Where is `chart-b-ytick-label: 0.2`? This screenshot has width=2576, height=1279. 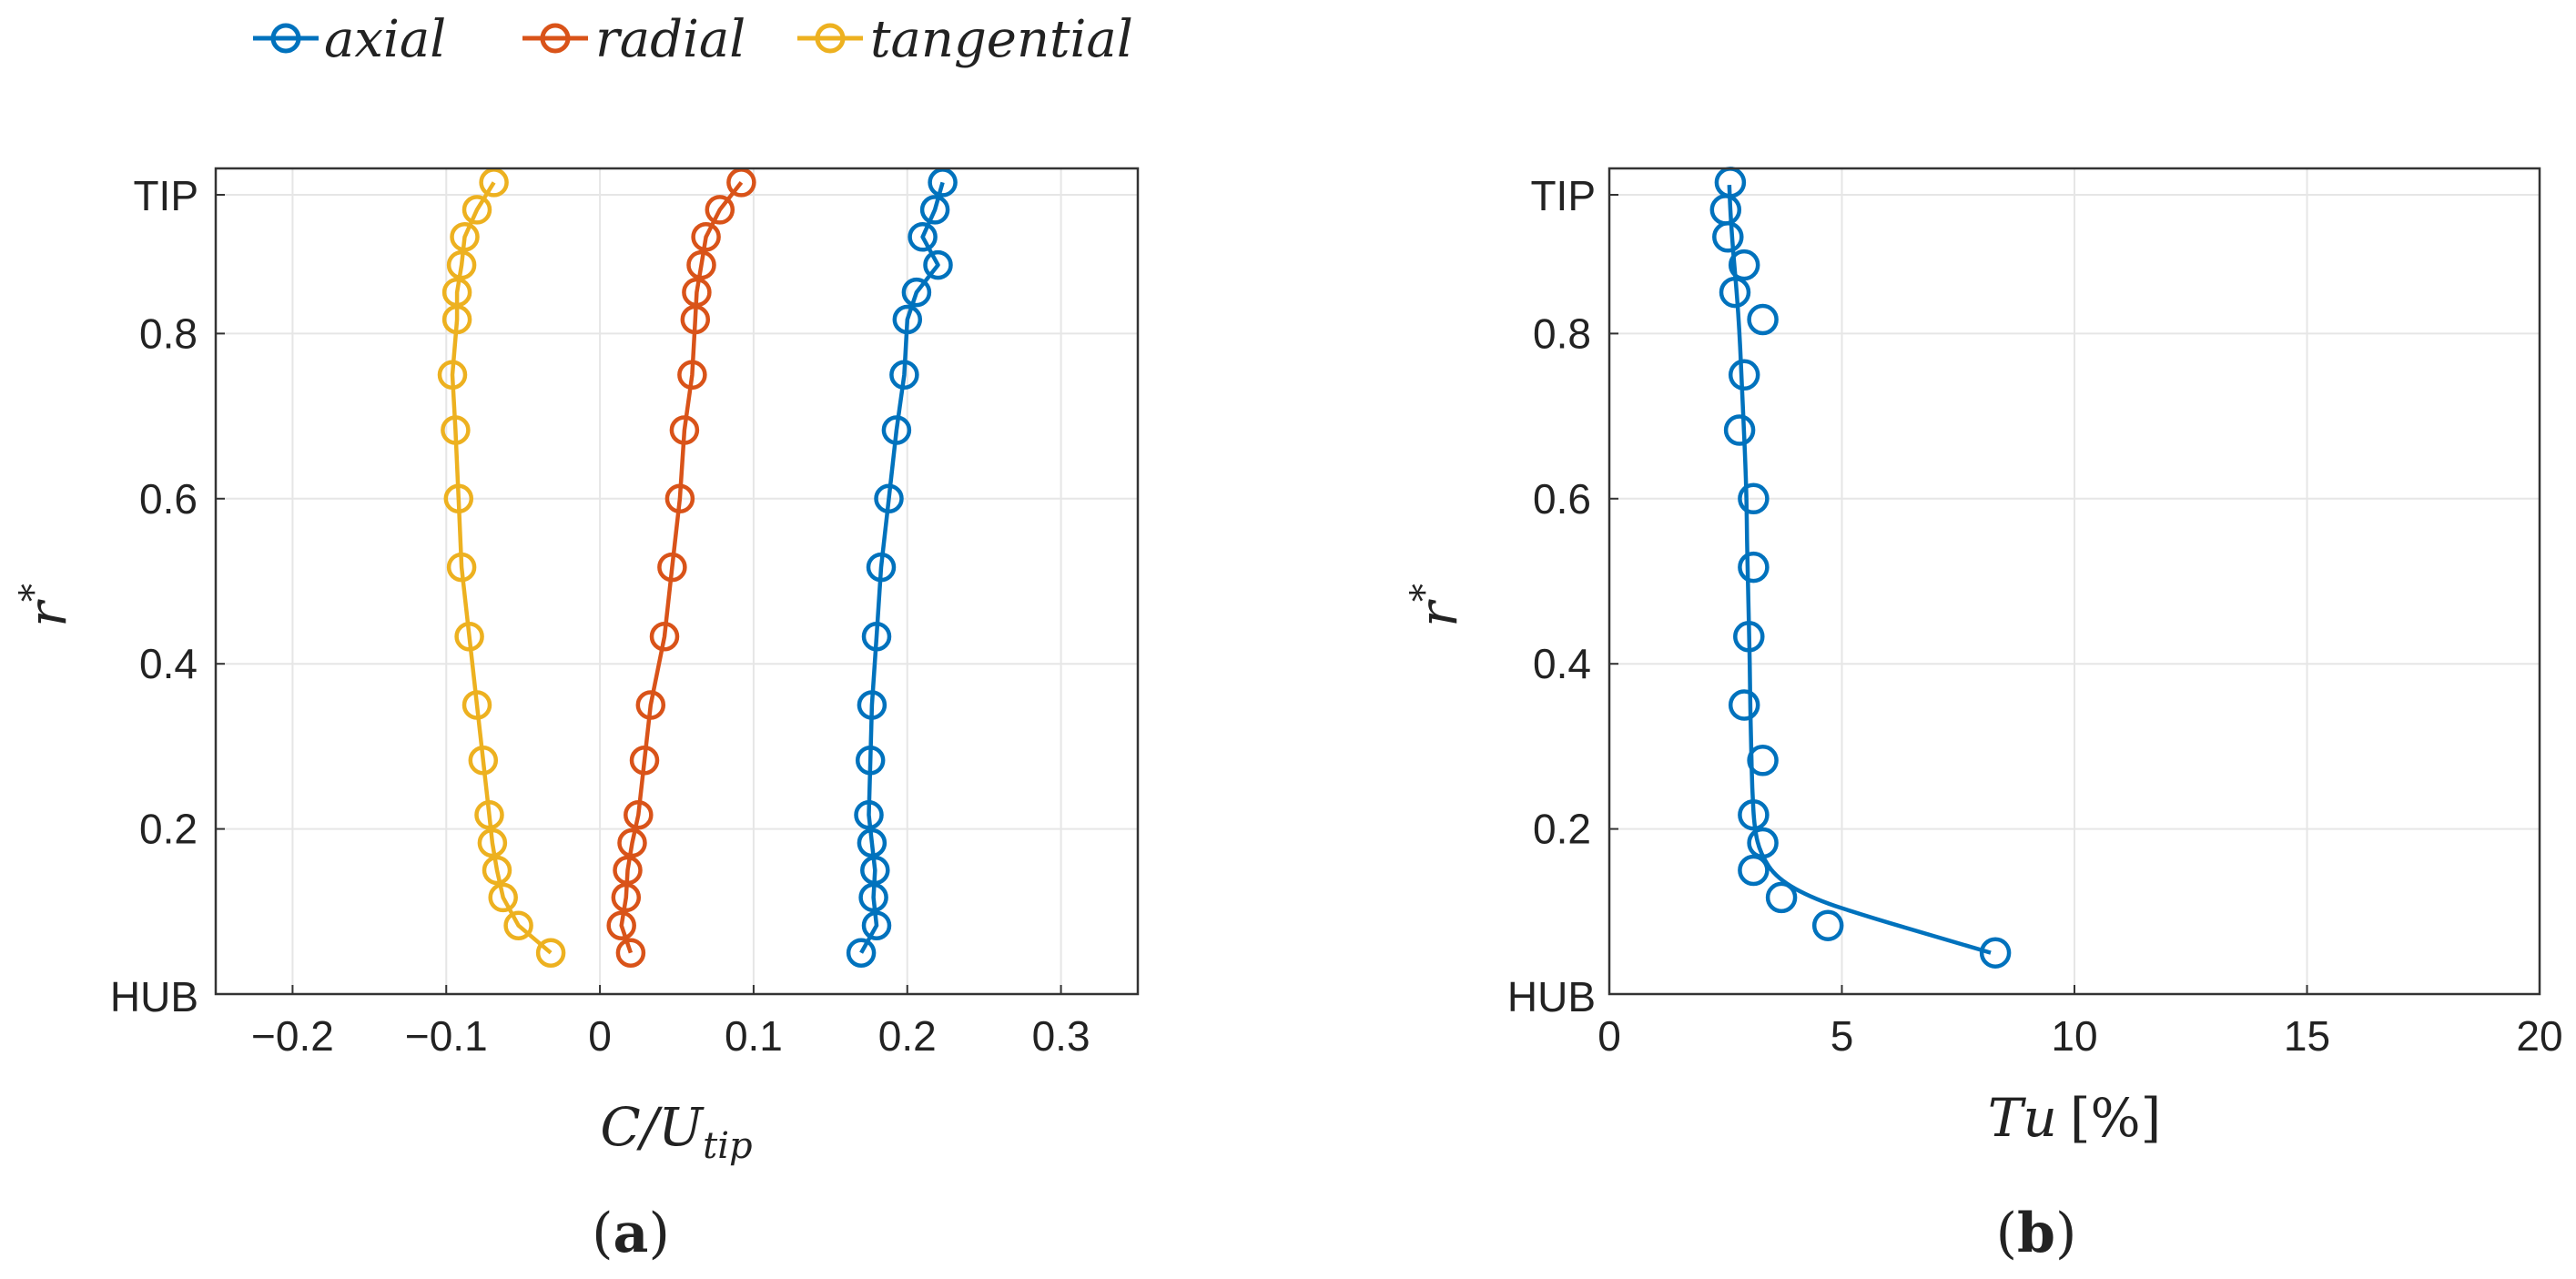
chart-b-ytick-label: 0.2 is located at coordinates (1562, 829).